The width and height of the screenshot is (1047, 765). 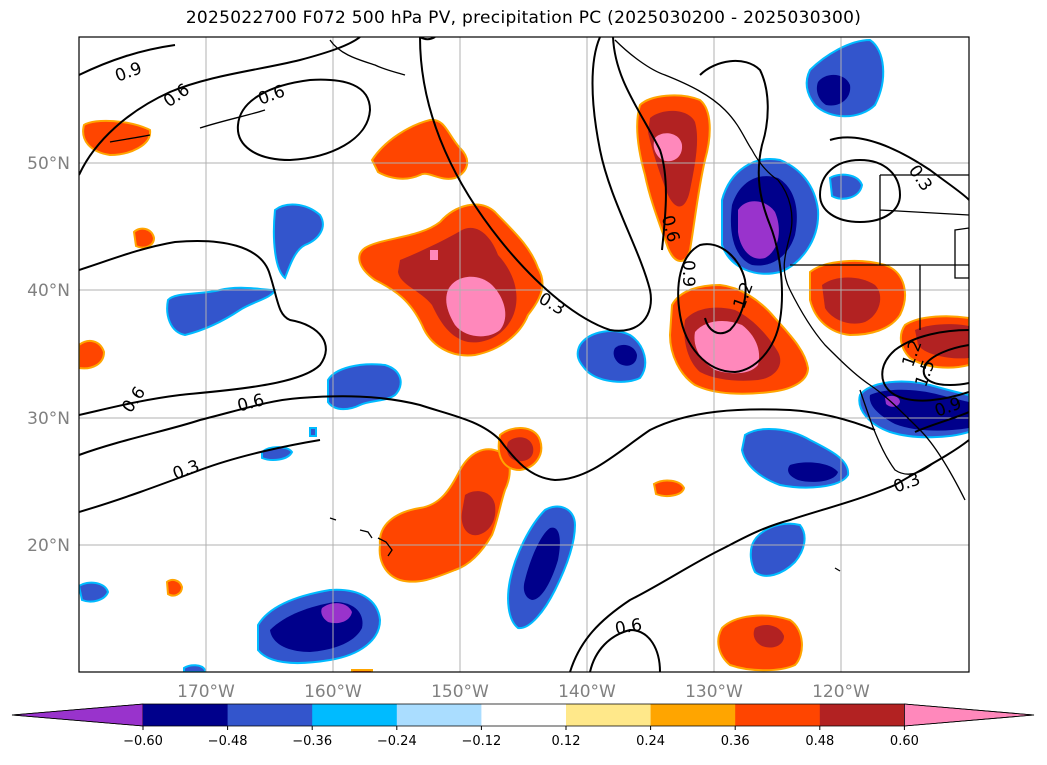 What do you see at coordinates (48, 546) in the screenshot?
I see `lat-tick-label: 20°N` at bounding box center [48, 546].